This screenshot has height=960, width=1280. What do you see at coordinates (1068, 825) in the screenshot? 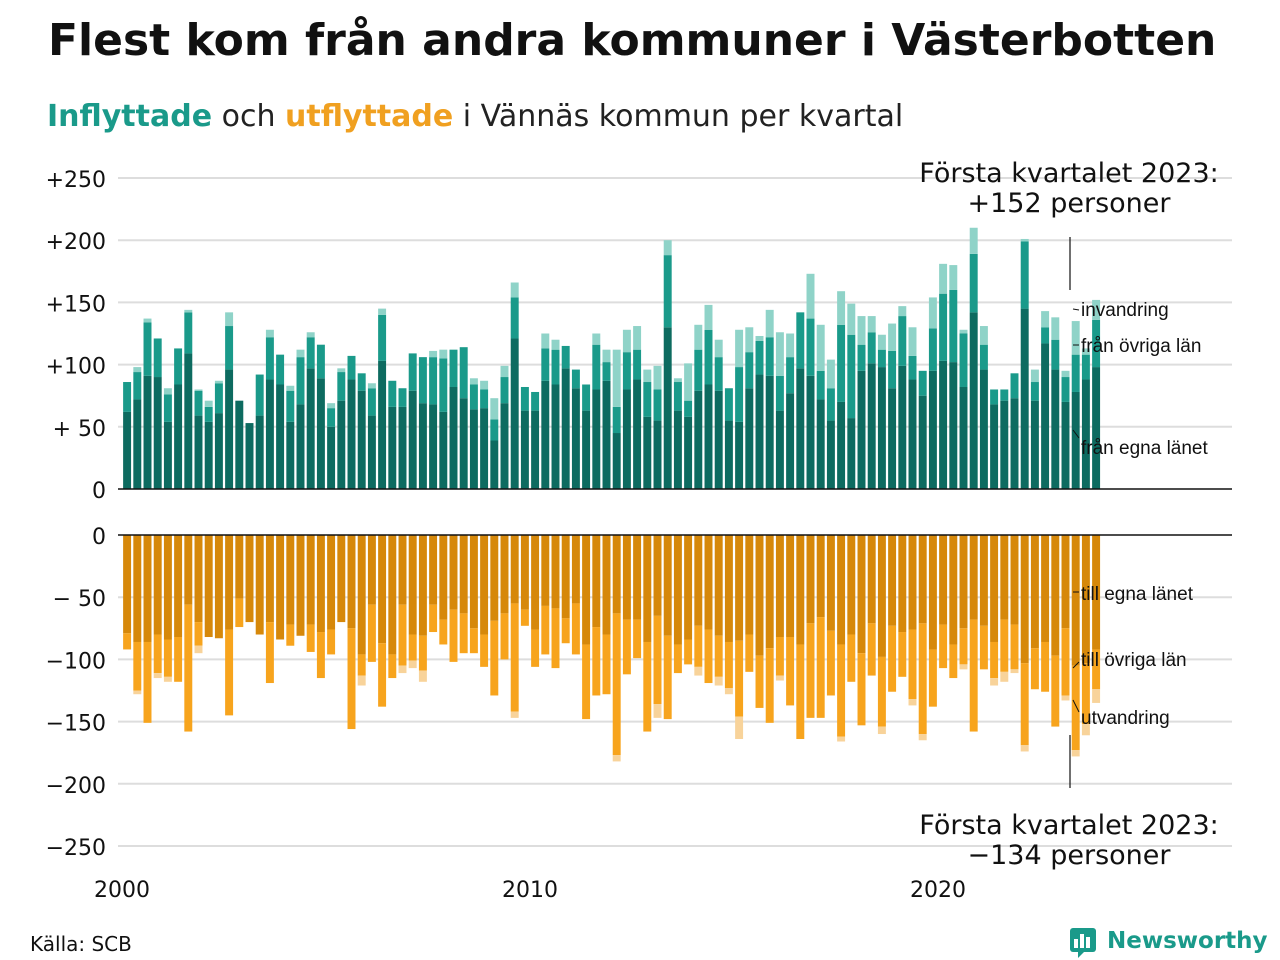
I see `annotation-lower: Första kvartalet 2023:` at bounding box center [1068, 825].